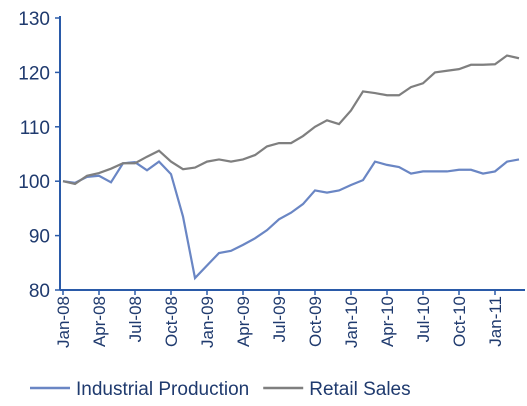  What do you see at coordinates (423, 319) in the screenshot?
I see `x-tick-label: Jul-10` at bounding box center [423, 319].